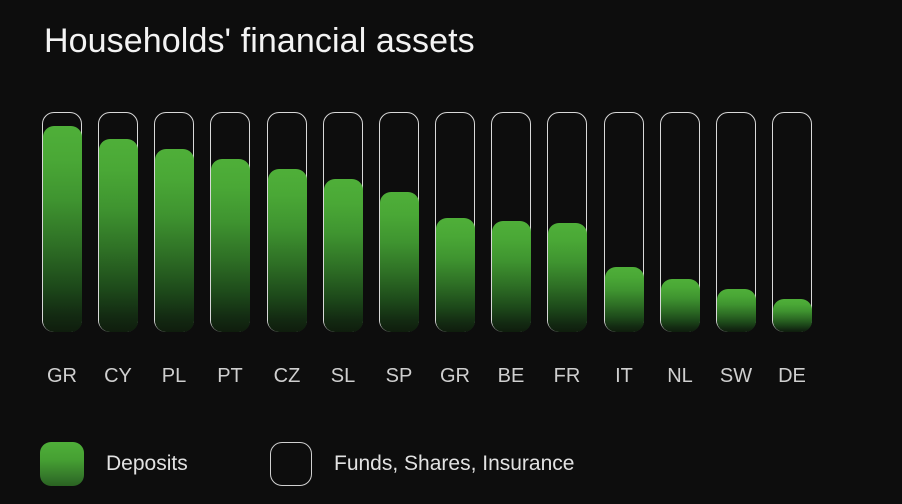 This screenshot has width=902, height=504. What do you see at coordinates (287, 376) in the screenshot?
I see `axis-tick-label: CZ` at bounding box center [287, 376].